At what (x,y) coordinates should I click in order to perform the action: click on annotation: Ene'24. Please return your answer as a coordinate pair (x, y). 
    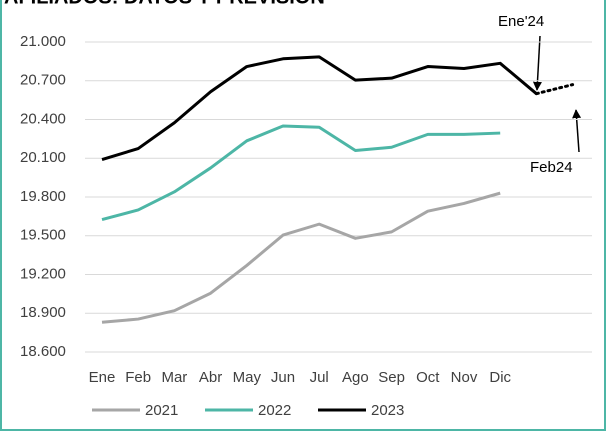
    Looking at the image, I should click on (521, 21).